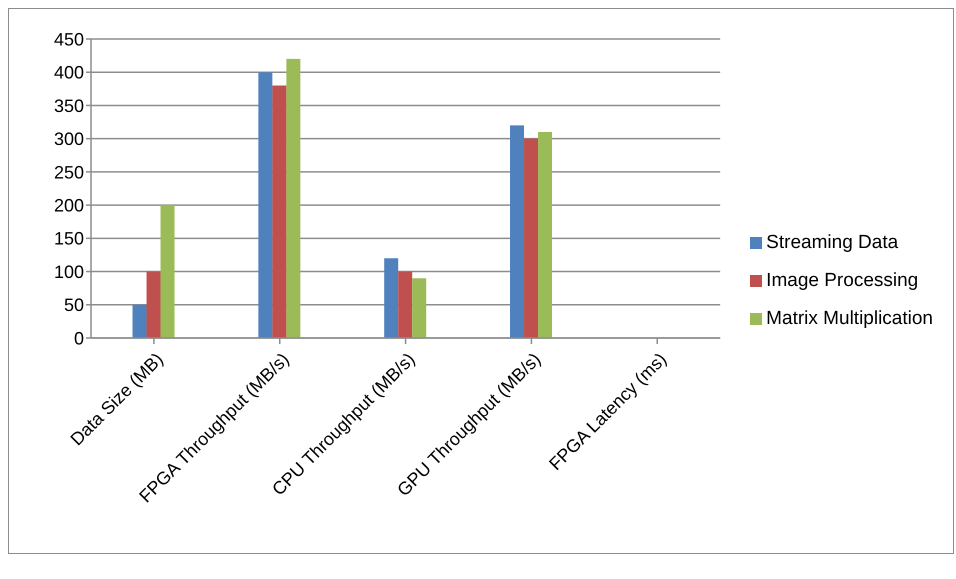  I want to click on y-tick-label: 250, so click(69, 172).